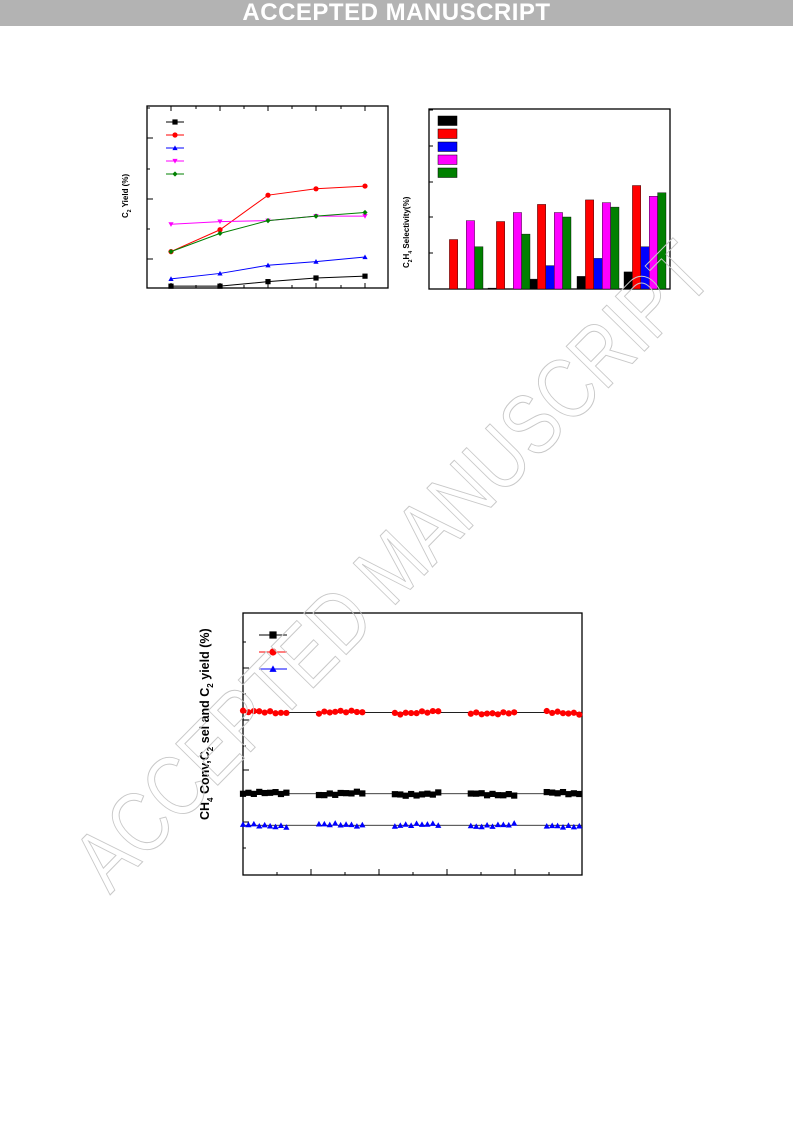 The width and height of the screenshot is (793, 1121). What do you see at coordinates (396, 13) in the screenshot?
I see `manuscript-banner: ACCEPTED MANUSCRIPT` at bounding box center [396, 13].